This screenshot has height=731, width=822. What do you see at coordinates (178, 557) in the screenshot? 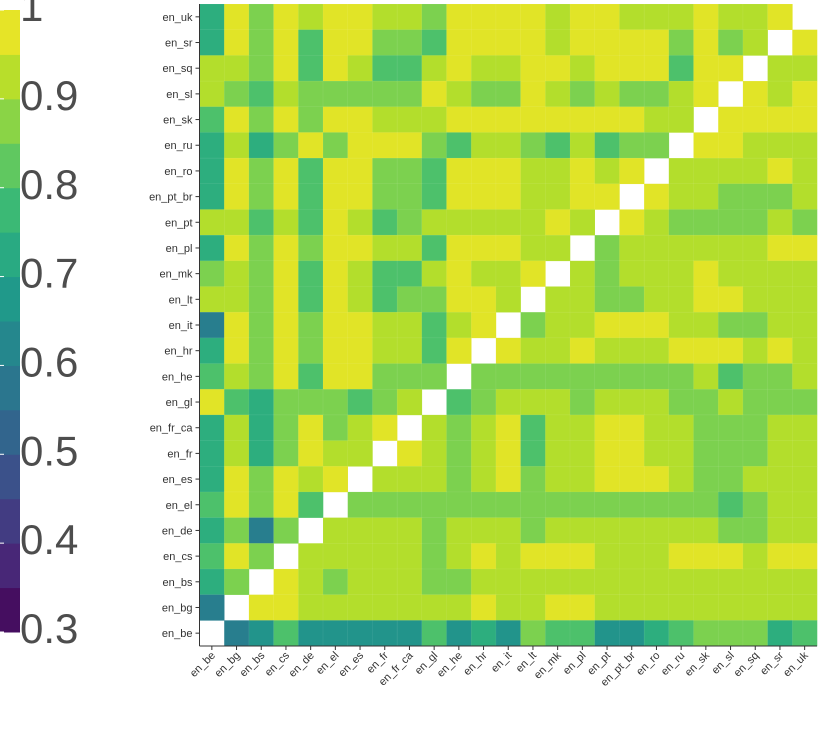
I see `y-tick-label: en_cs` at bounding box center [178, 557].